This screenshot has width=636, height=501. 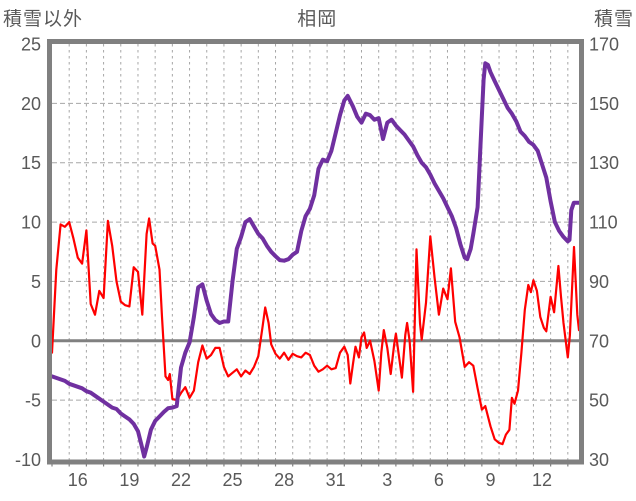 What do you see at coordinates (603, 223) in the screenshot?
I see `right-axis-tick-label: 110` at bounding box center [603, 223].